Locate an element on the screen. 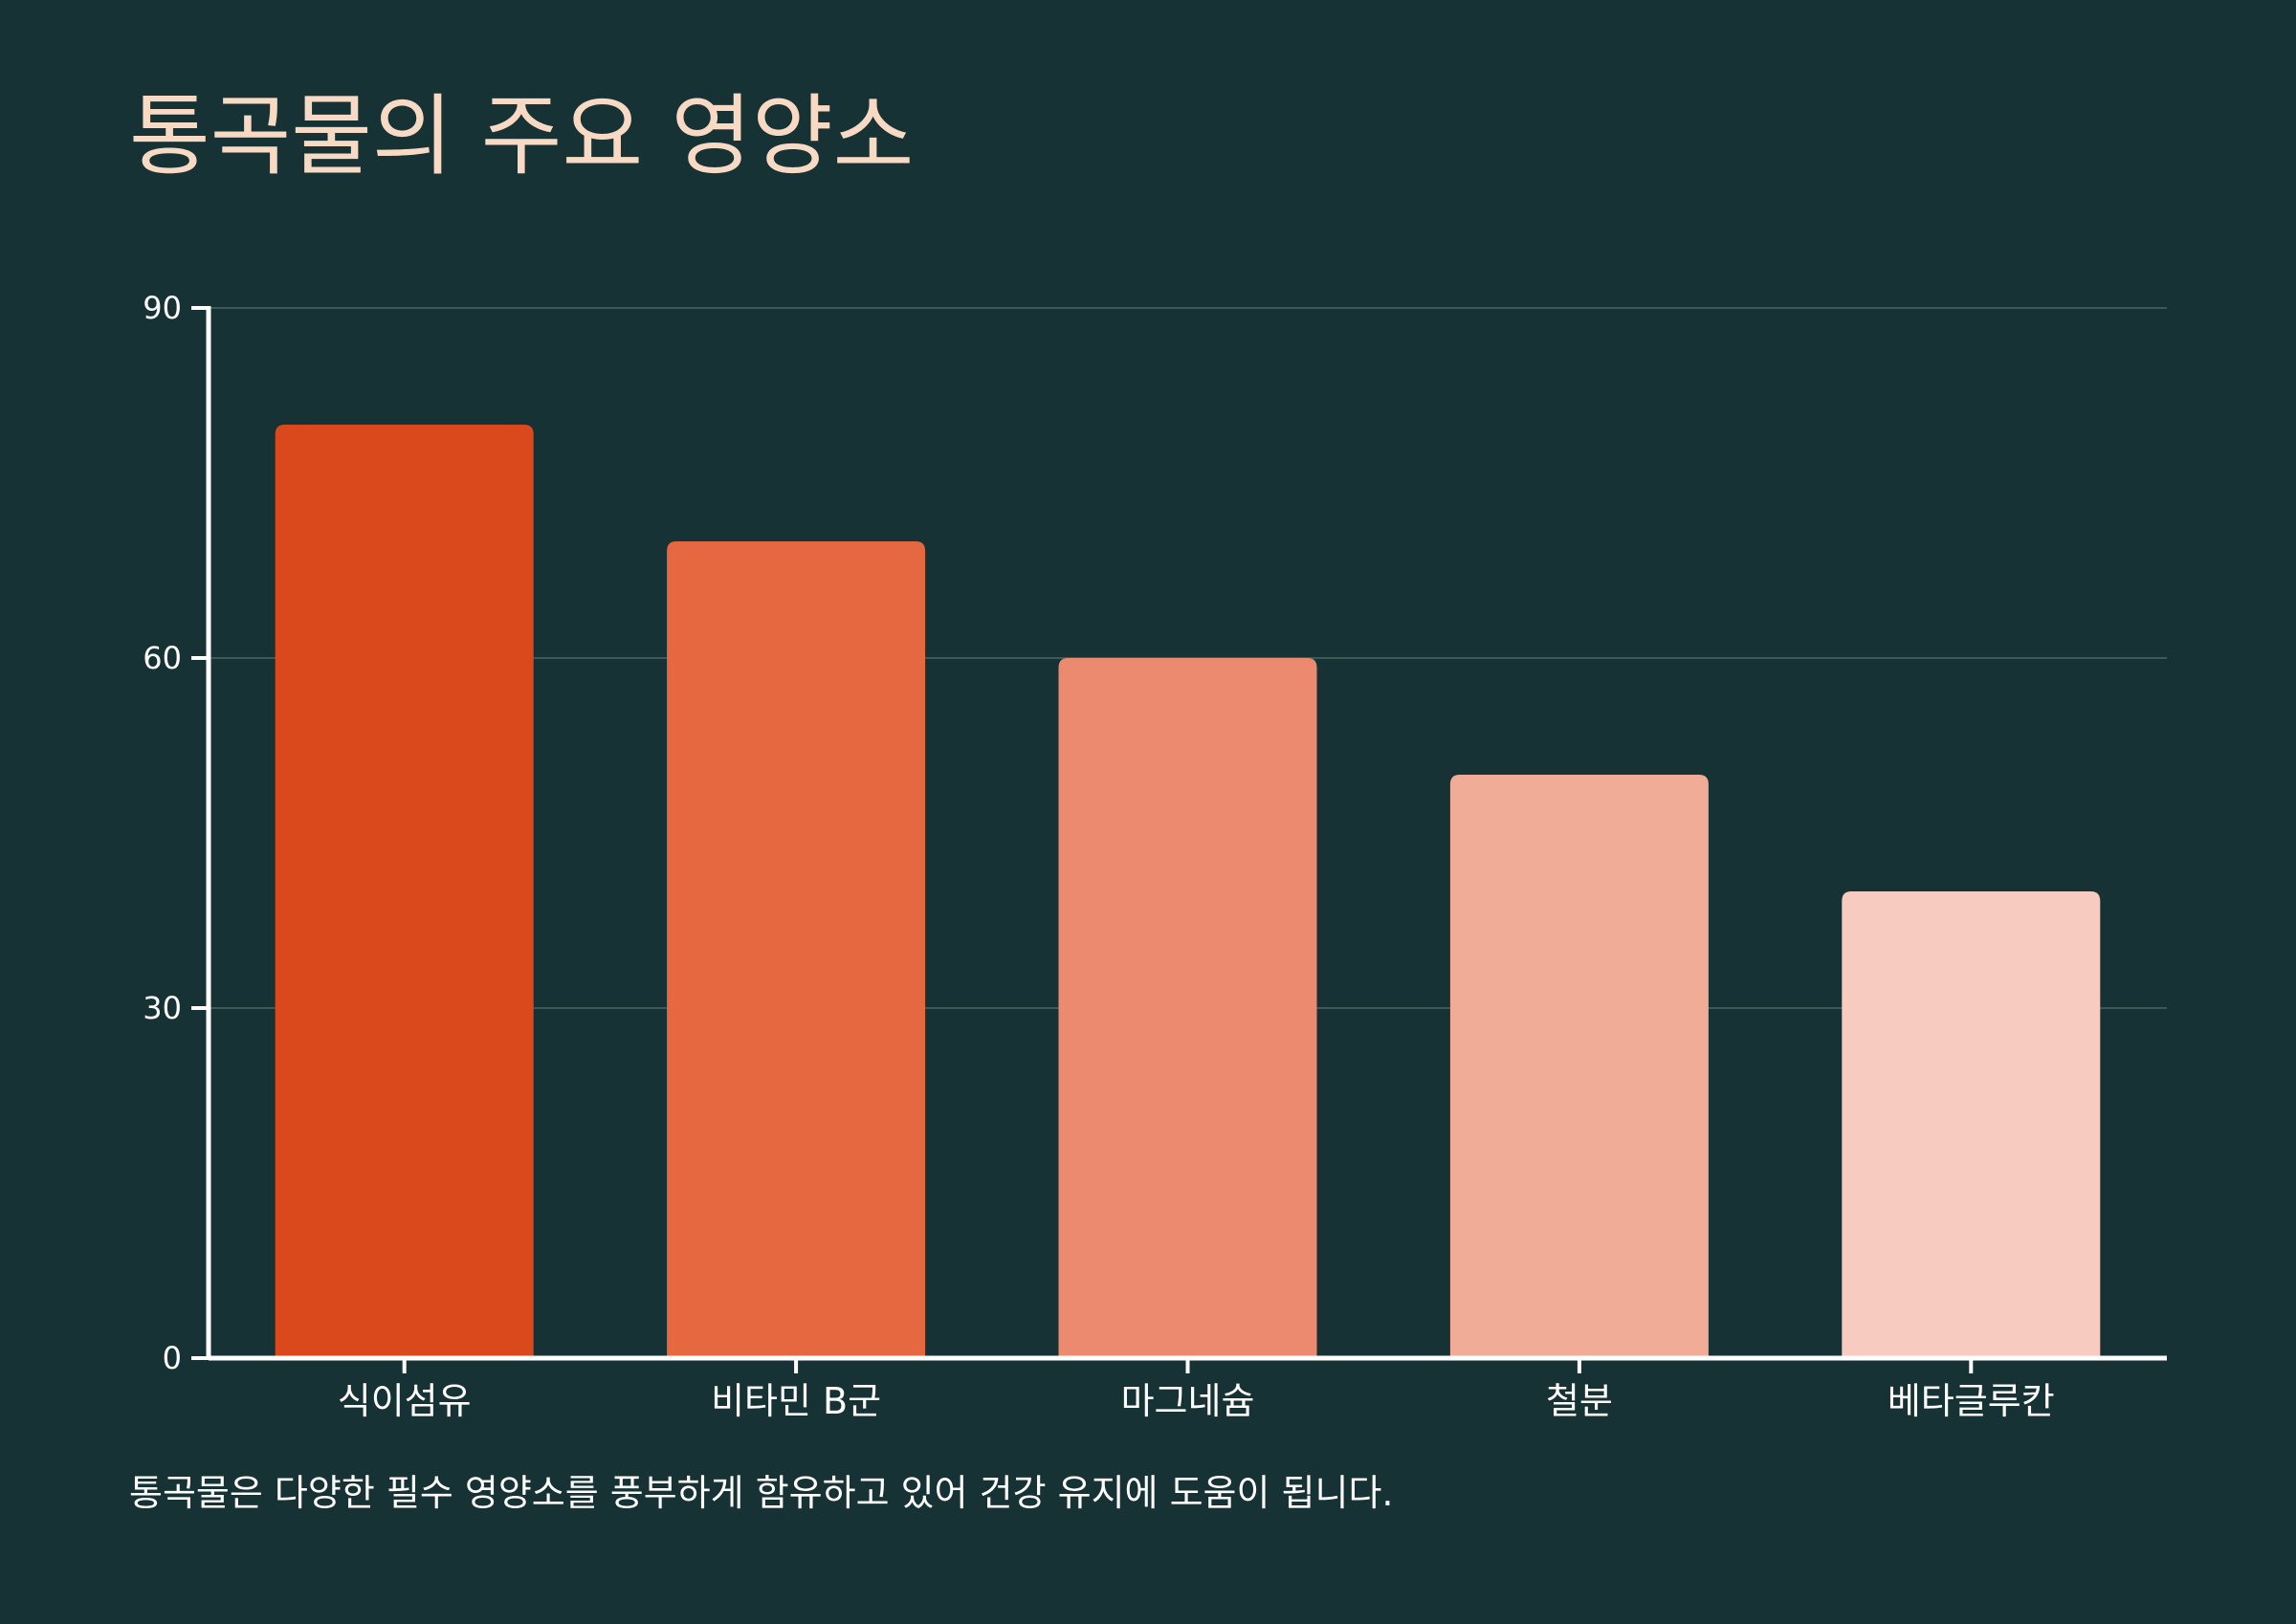 This screenshot has width=2296, height=1624. x-tick-label: 베타글루칸 is located at coordinates (1971, 1401).